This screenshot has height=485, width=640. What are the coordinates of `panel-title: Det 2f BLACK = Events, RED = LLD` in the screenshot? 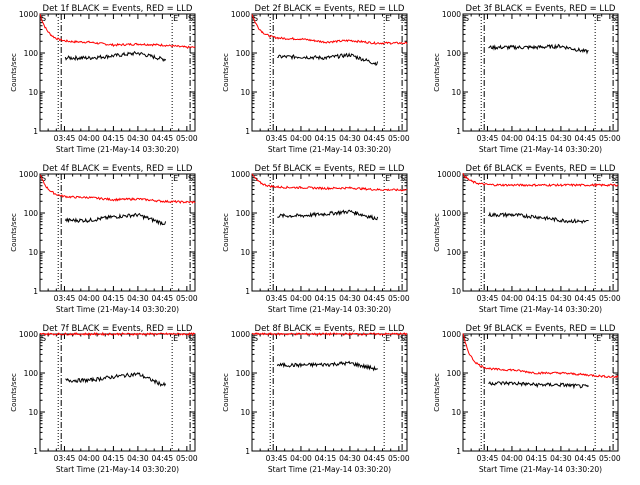 It's located at (330, 9).